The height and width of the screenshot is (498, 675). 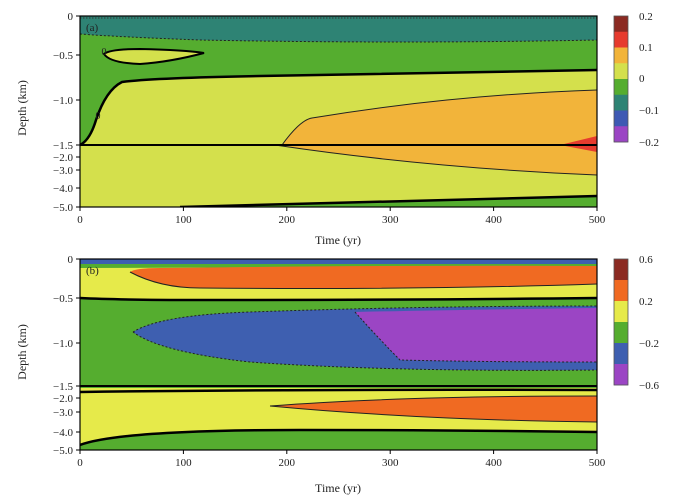 What do you see at coordinates (22, 108) in the screenshot?
I see `panel-a-ylabel: Depth (km)` at bounding box center [22, 108].